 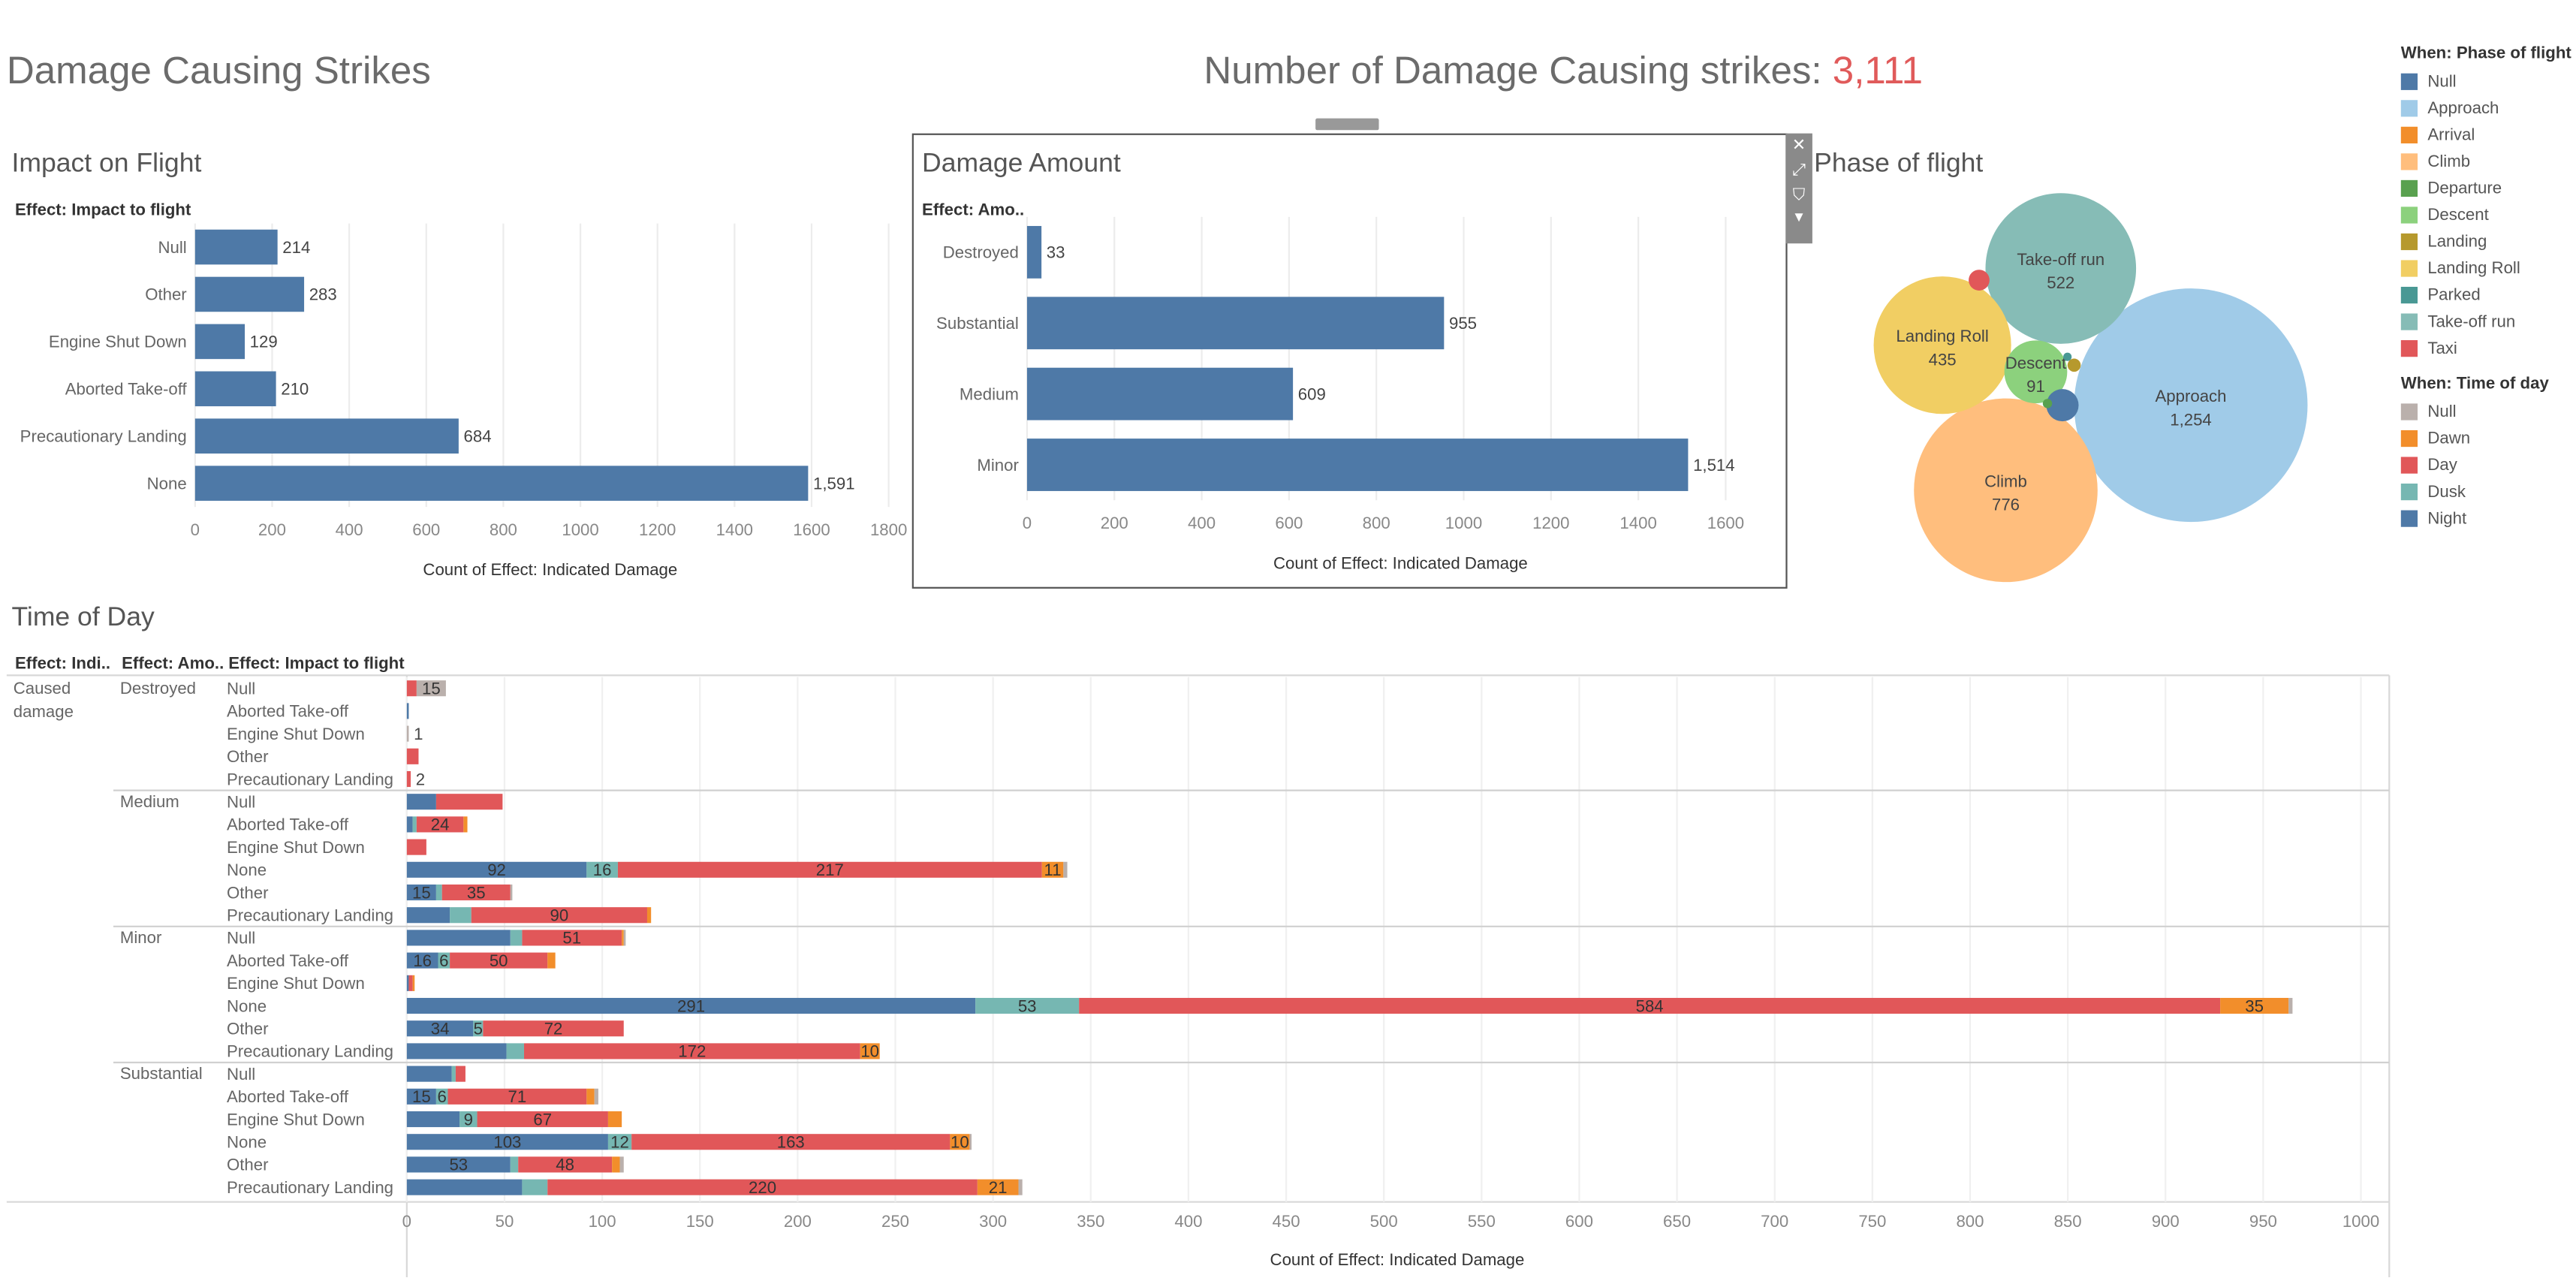 I want to click on legend-phase-item: Null, so click(x=2488, y=81).